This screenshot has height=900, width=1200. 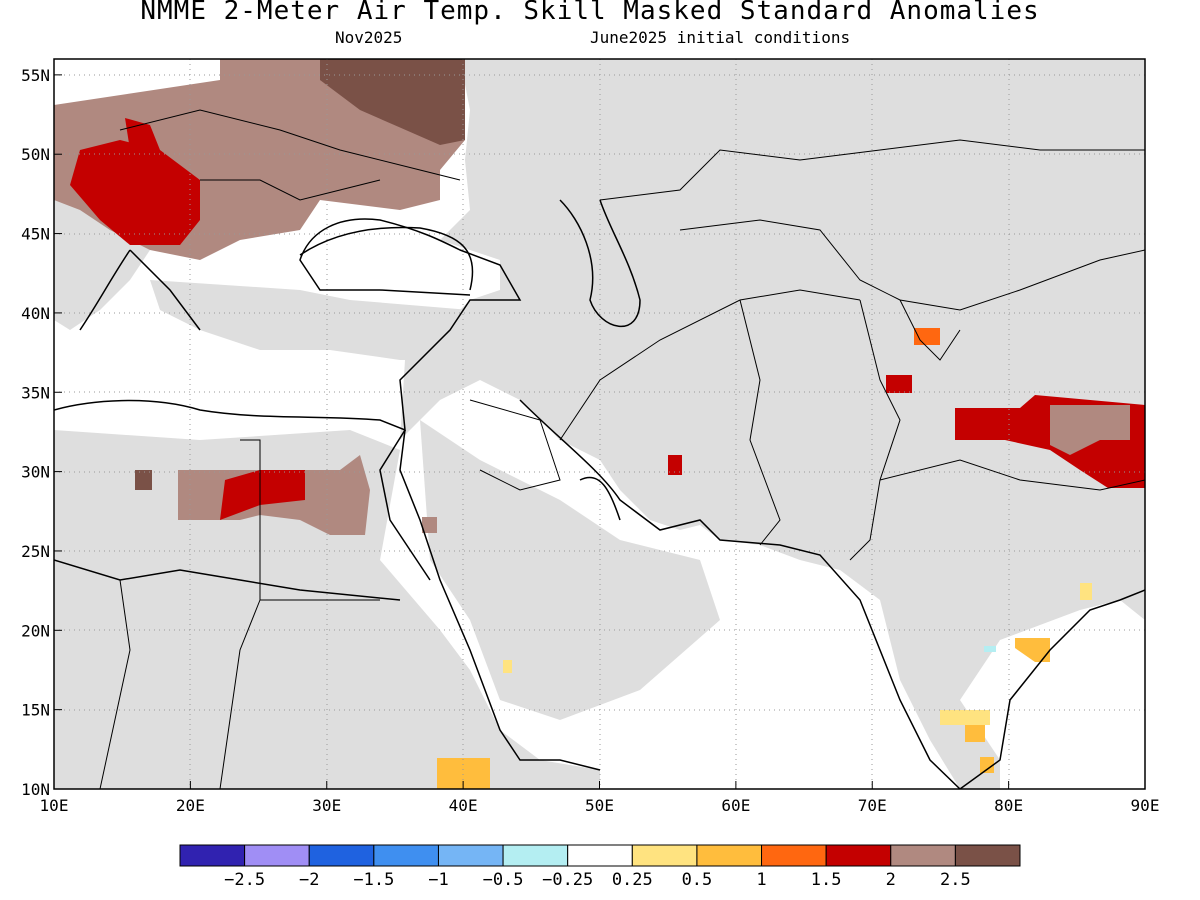 I want to click on colorbar-label: −2, so click(x=309, y=880).